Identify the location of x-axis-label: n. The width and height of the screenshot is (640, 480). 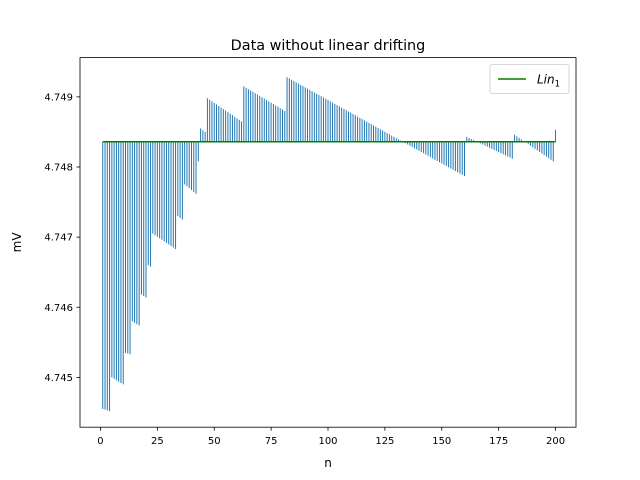
(328, 463).